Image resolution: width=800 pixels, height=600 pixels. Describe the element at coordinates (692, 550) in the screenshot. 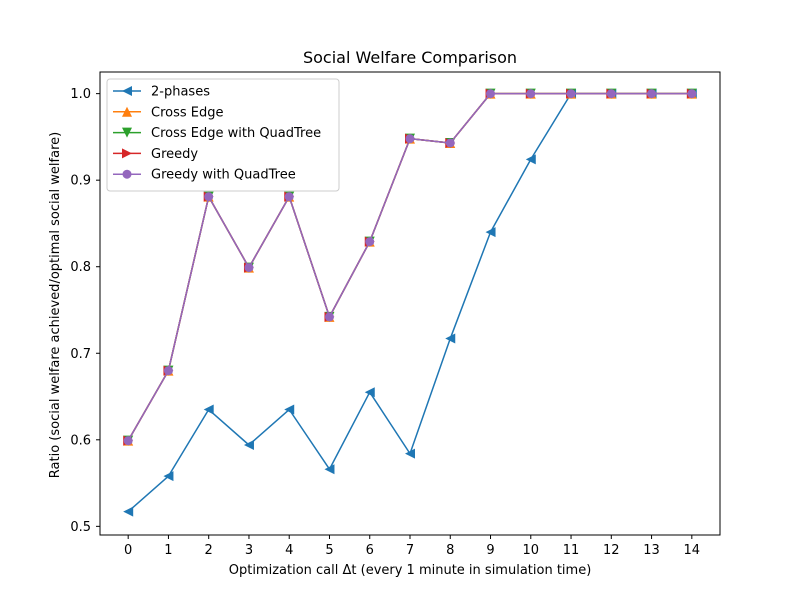

I see `x-tick-label: 14` at that location.